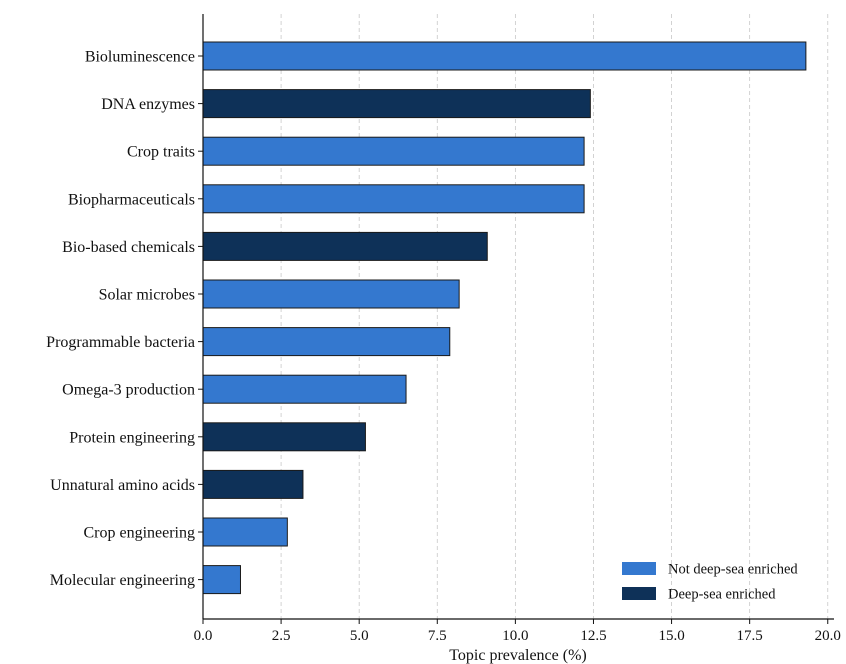  I want to click on category-label: Crop engineering, so click(139, 533).